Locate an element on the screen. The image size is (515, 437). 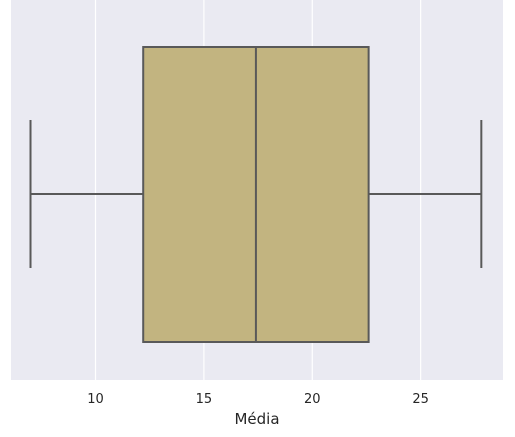
x-tick-label-20: 20 is located at coordinates (312, 399).